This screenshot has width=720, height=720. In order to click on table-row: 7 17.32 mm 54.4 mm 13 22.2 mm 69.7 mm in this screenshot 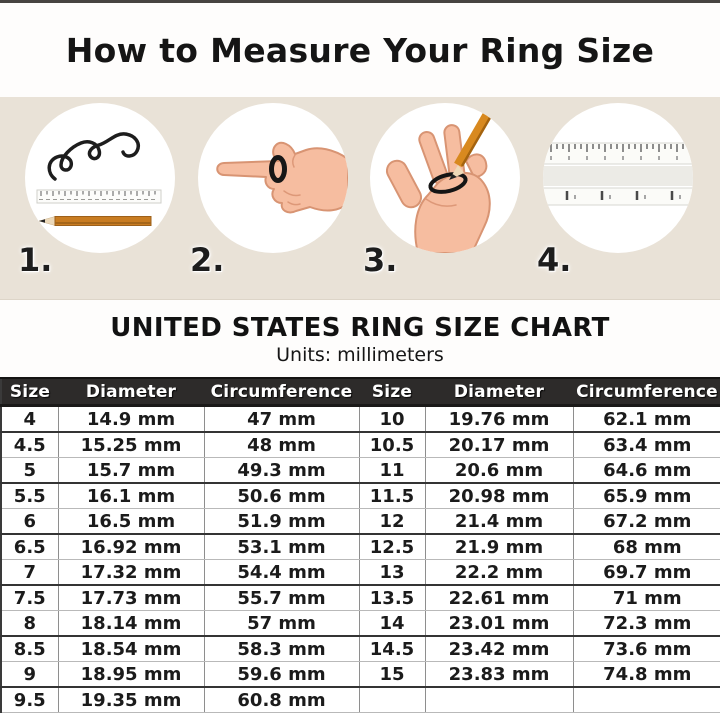, I will do `click(360, 572)`.